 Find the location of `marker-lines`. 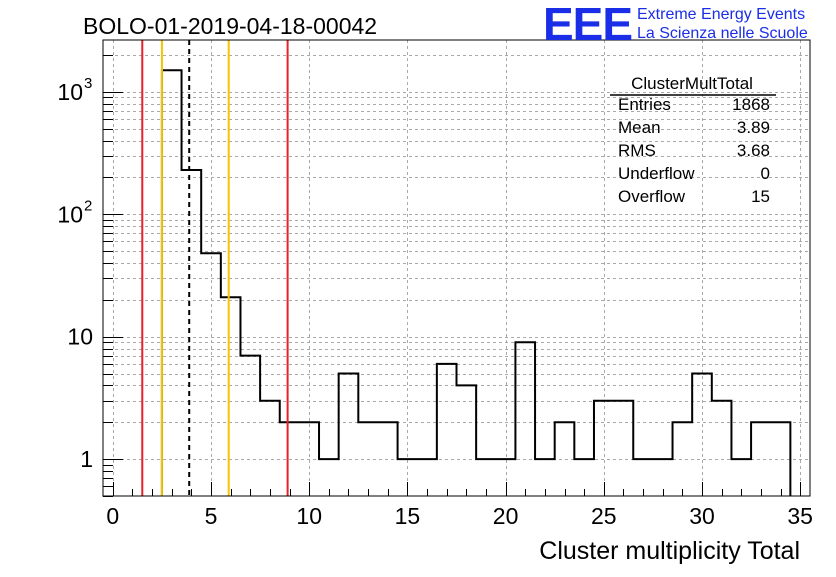

marker-lines is located at coordinates (215, 268).